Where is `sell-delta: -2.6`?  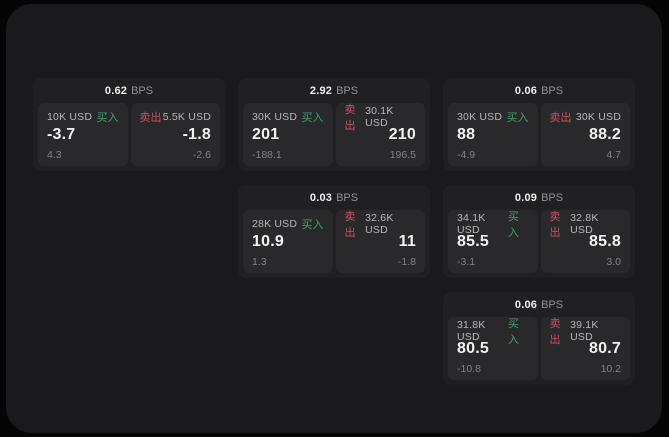 sell-delta: -2.6 is located at coordinates (201, 155).